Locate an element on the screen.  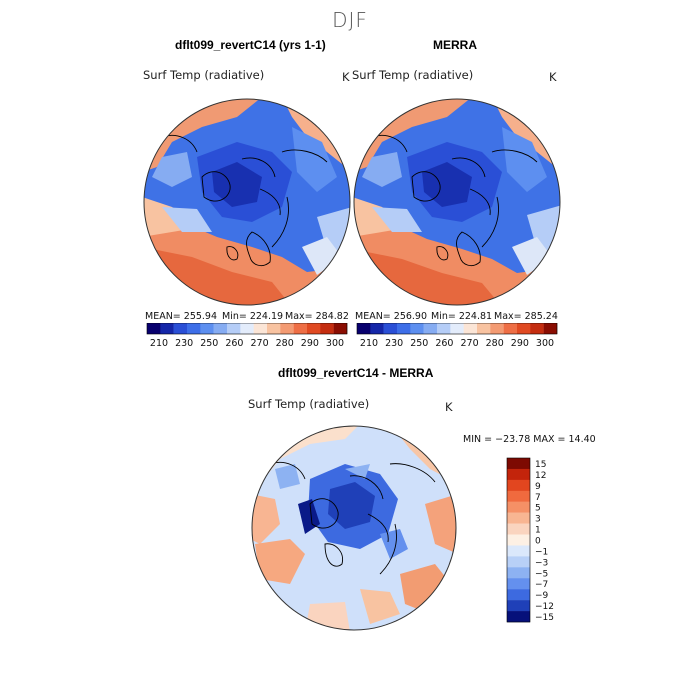
panel-3-colorbar-tick-label: 1 is located at coordinates (538, 531).